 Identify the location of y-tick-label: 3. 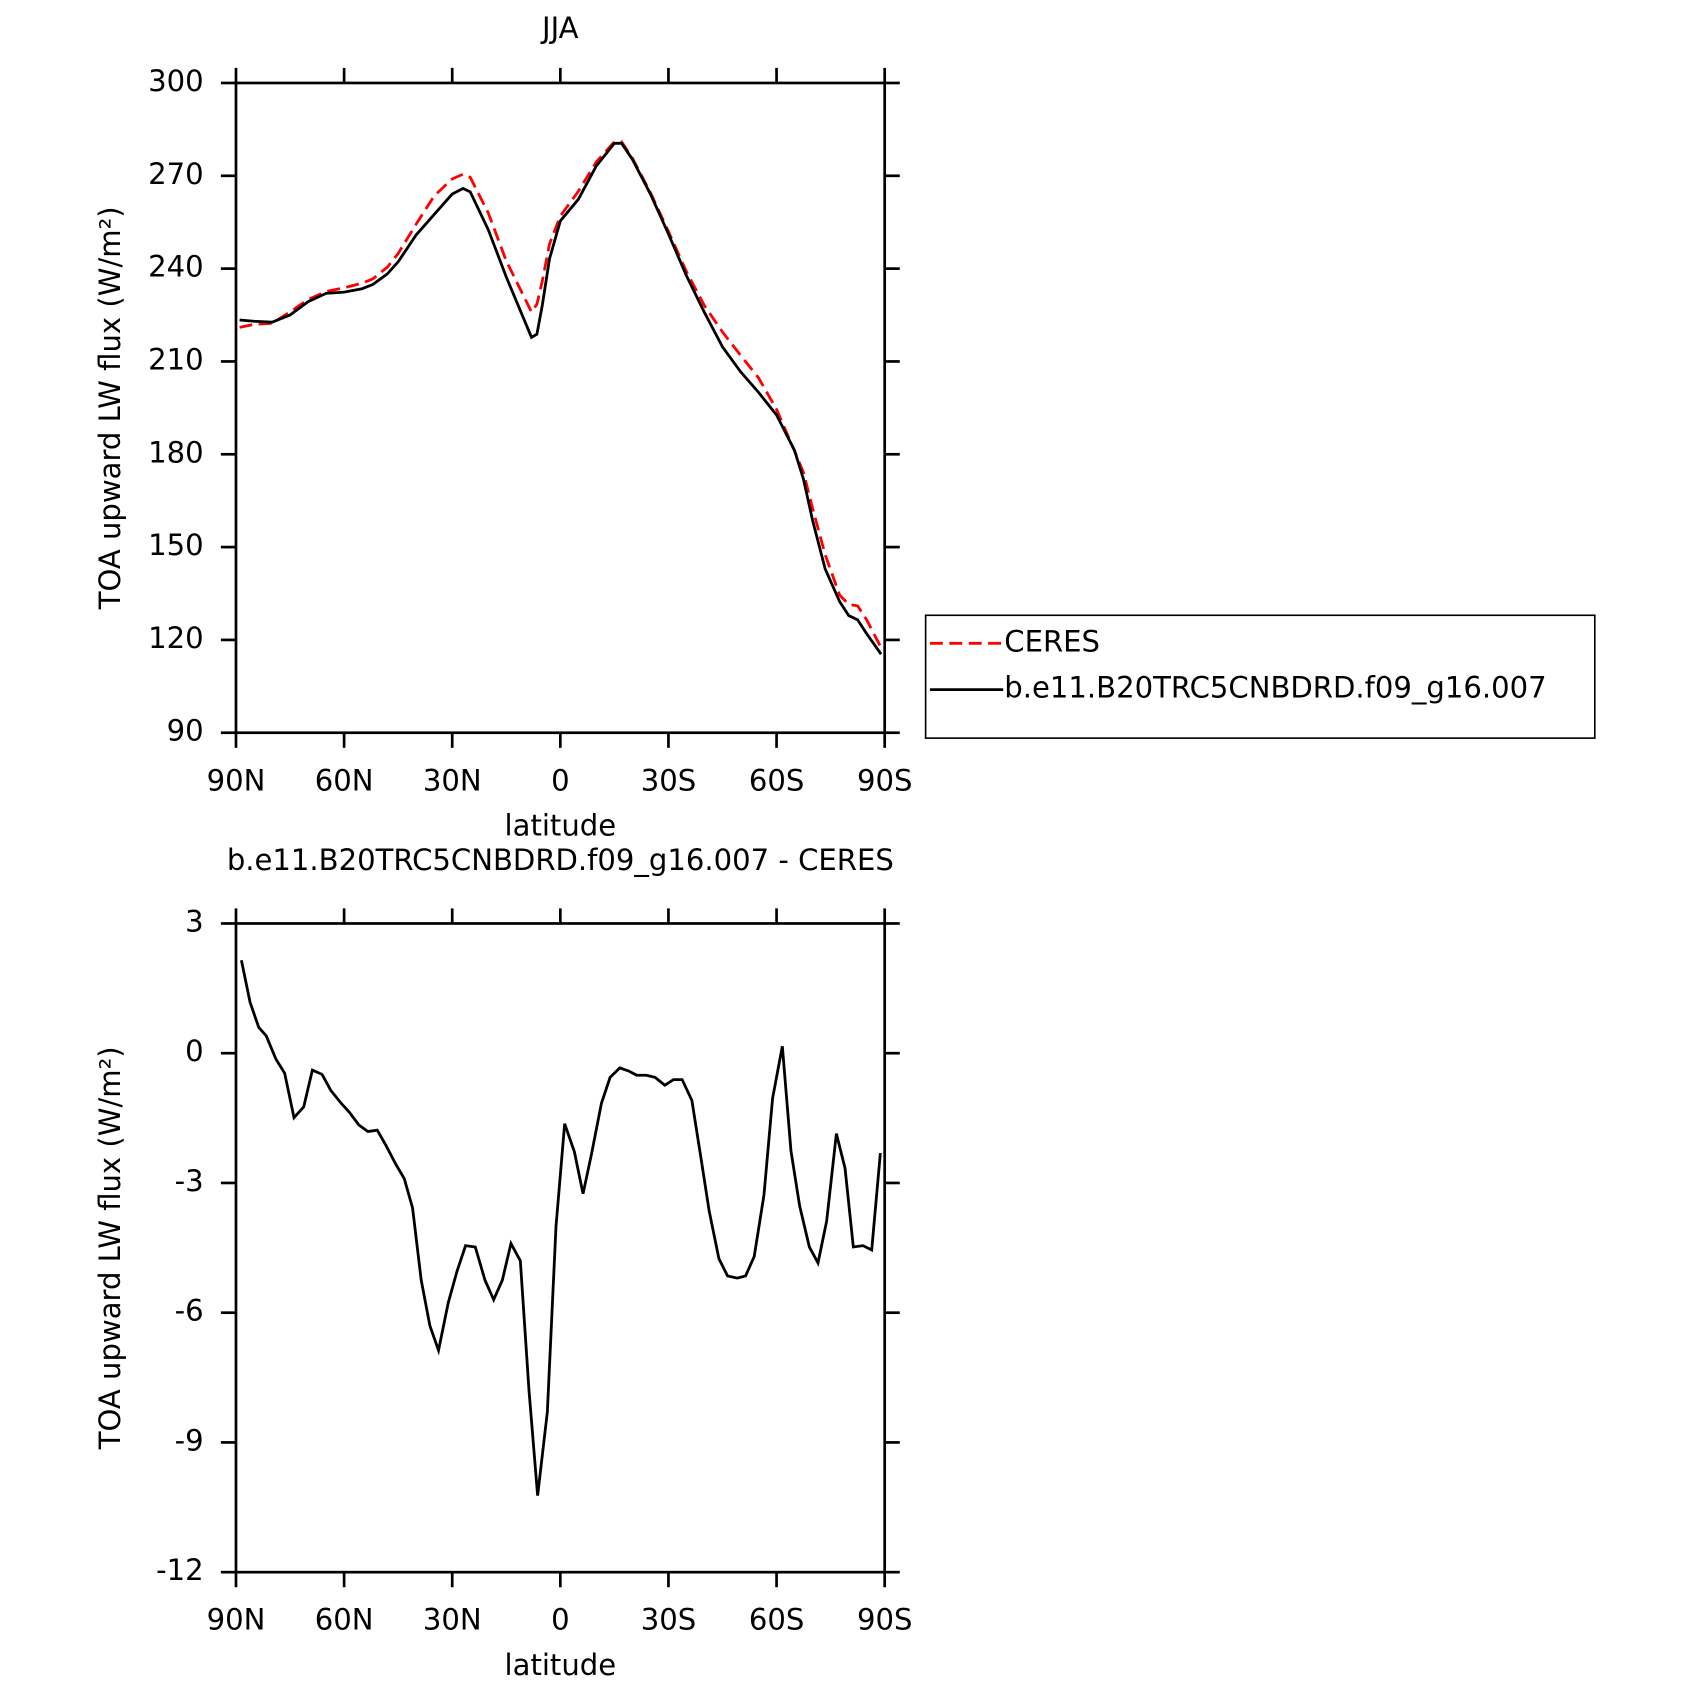
(194, 921).